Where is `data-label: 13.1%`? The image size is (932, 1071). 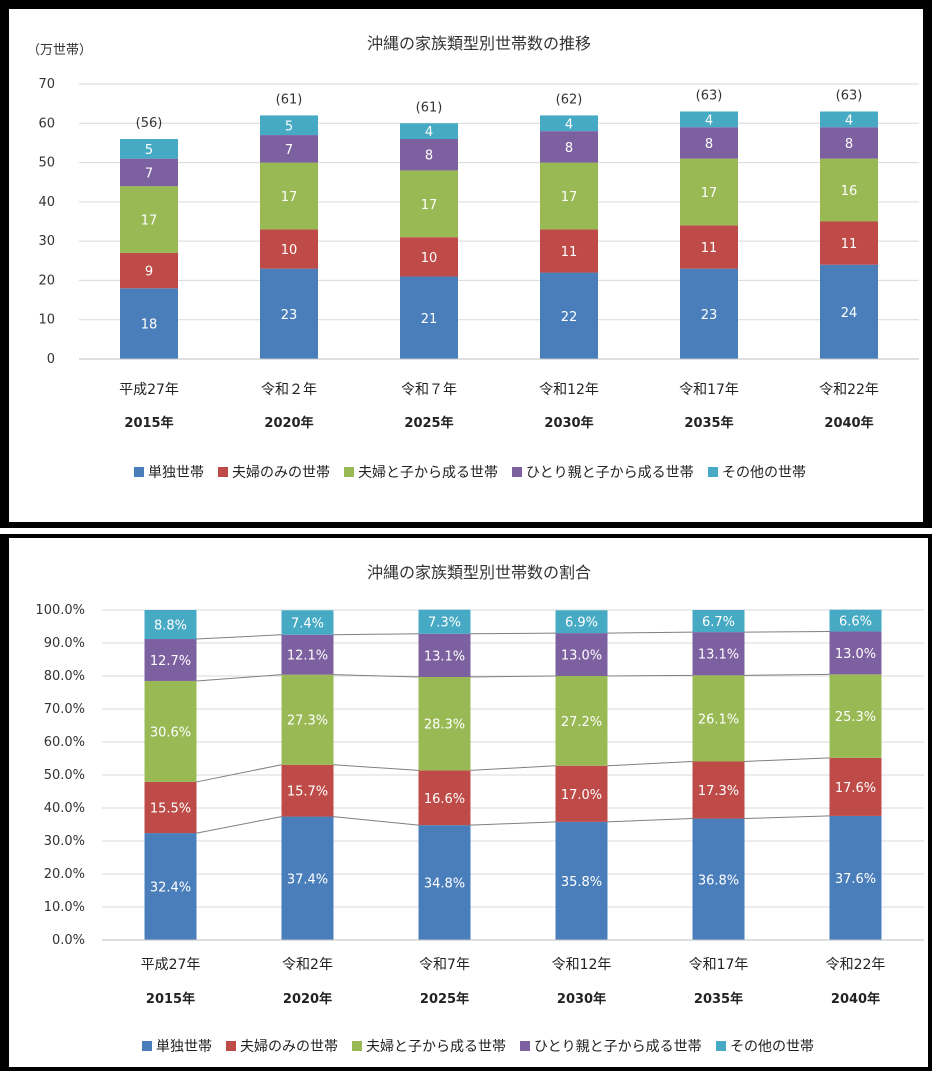 data-label: 13.1% is located at coordinates (444, 656).